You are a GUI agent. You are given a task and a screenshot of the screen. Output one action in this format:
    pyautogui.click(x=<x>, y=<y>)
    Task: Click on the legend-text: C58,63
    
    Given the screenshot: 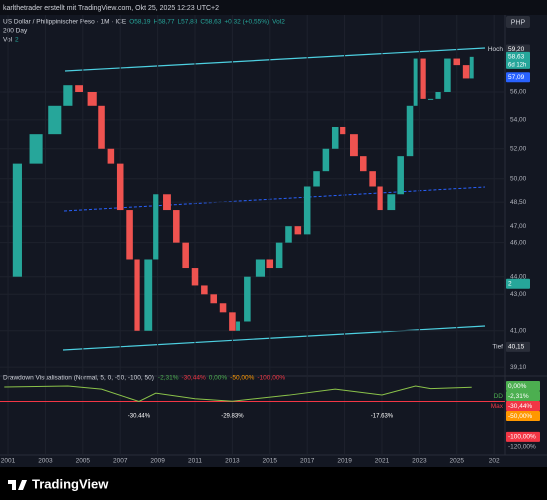 What is the action you would take?
    pyautogui.click(x=210, y=22)
    